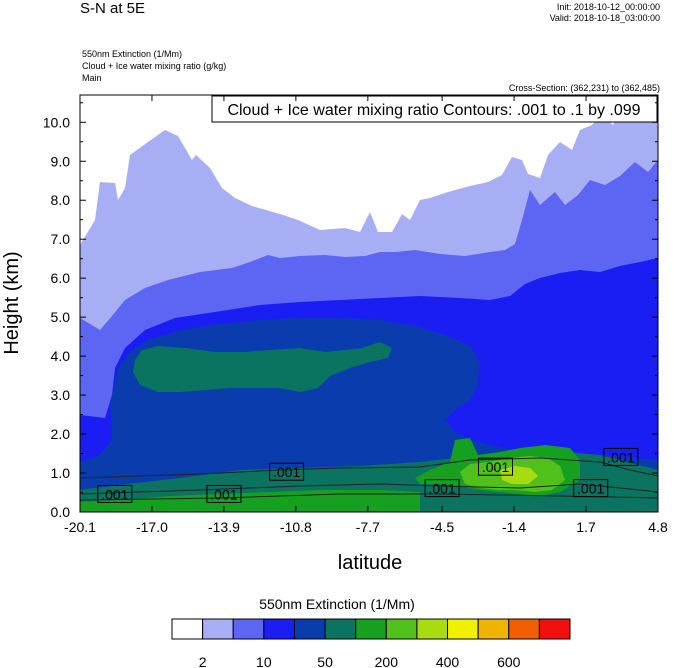 Image resolution: width=674 pixels, height=668 pixels. What do you see at coordinates (264, 661) in the screenshot?
I see `colorbar-label: 10` at bounding box center [264, 661].